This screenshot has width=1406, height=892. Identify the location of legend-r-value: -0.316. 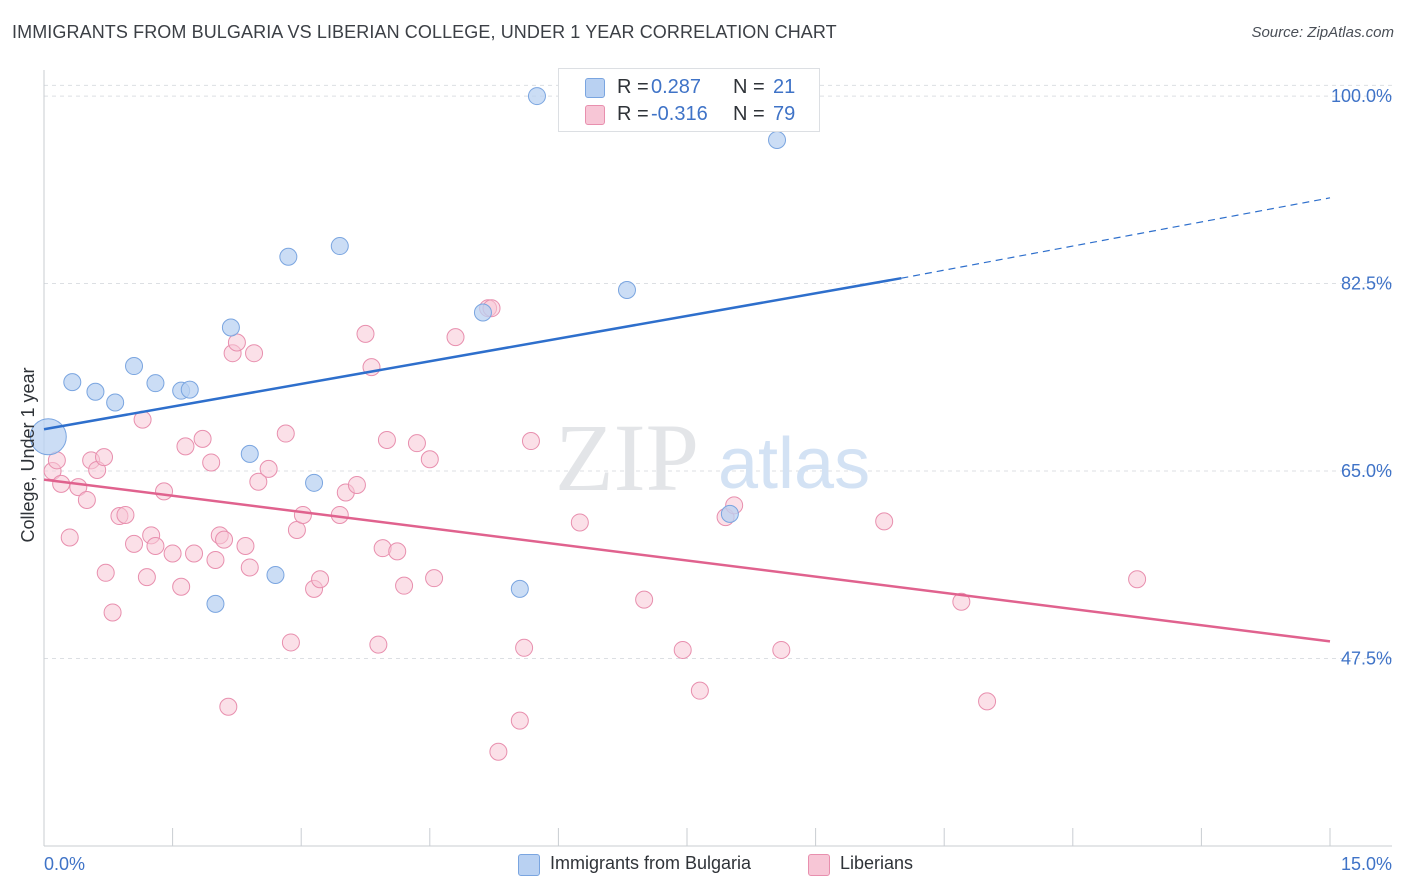
(679, 114).